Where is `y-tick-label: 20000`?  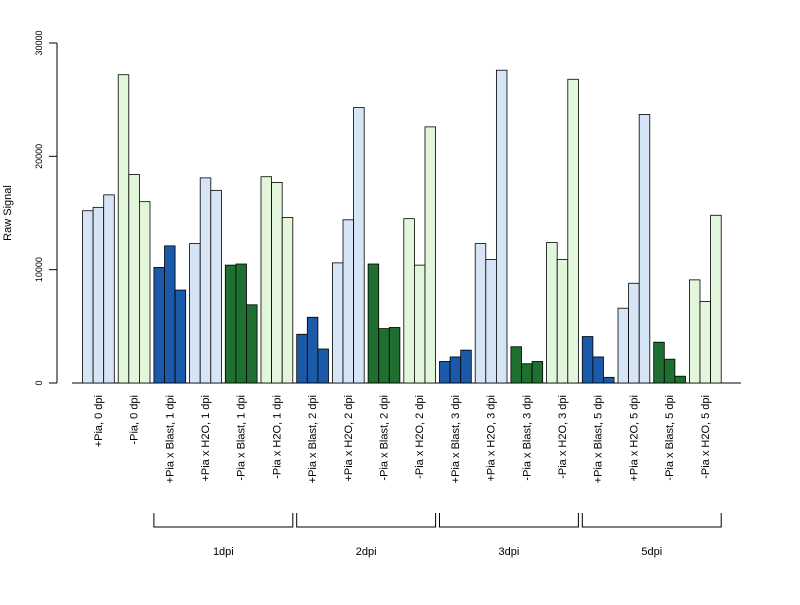 y-tick-label: 20000 is located at coordinates (39, 156).